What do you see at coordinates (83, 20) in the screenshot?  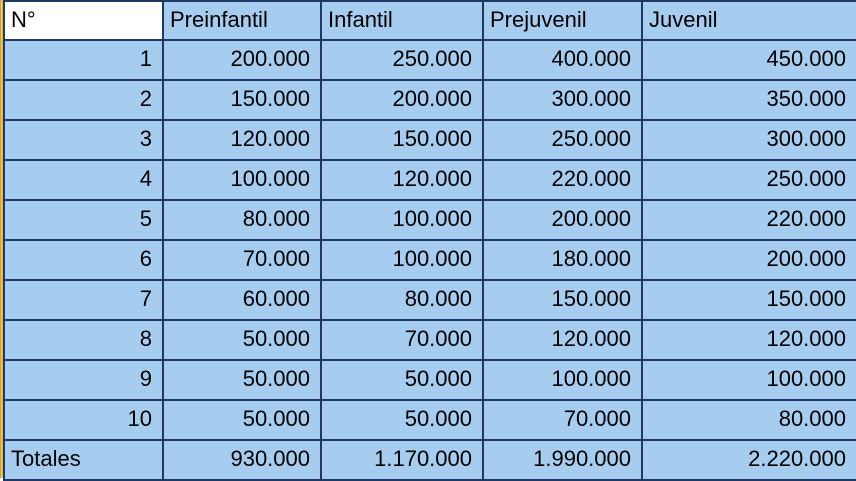 I see `header-cell-n: N°` at bounding box center [83, 20].